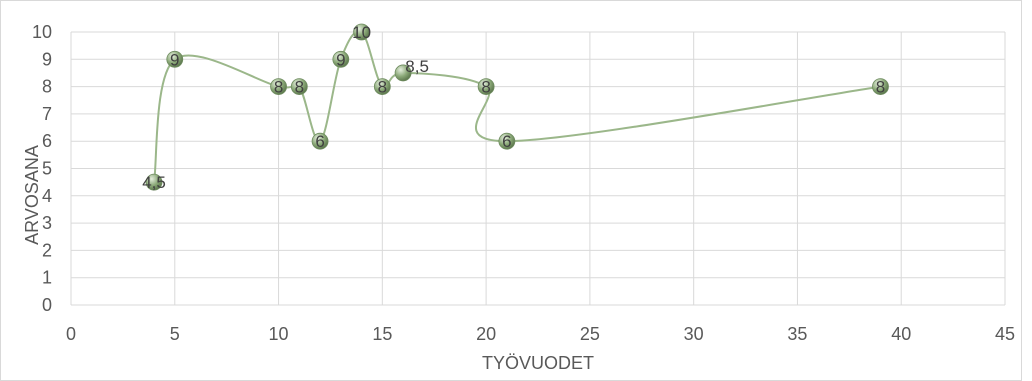  I want to click on x-tick-label: 40, so click(901, 334).